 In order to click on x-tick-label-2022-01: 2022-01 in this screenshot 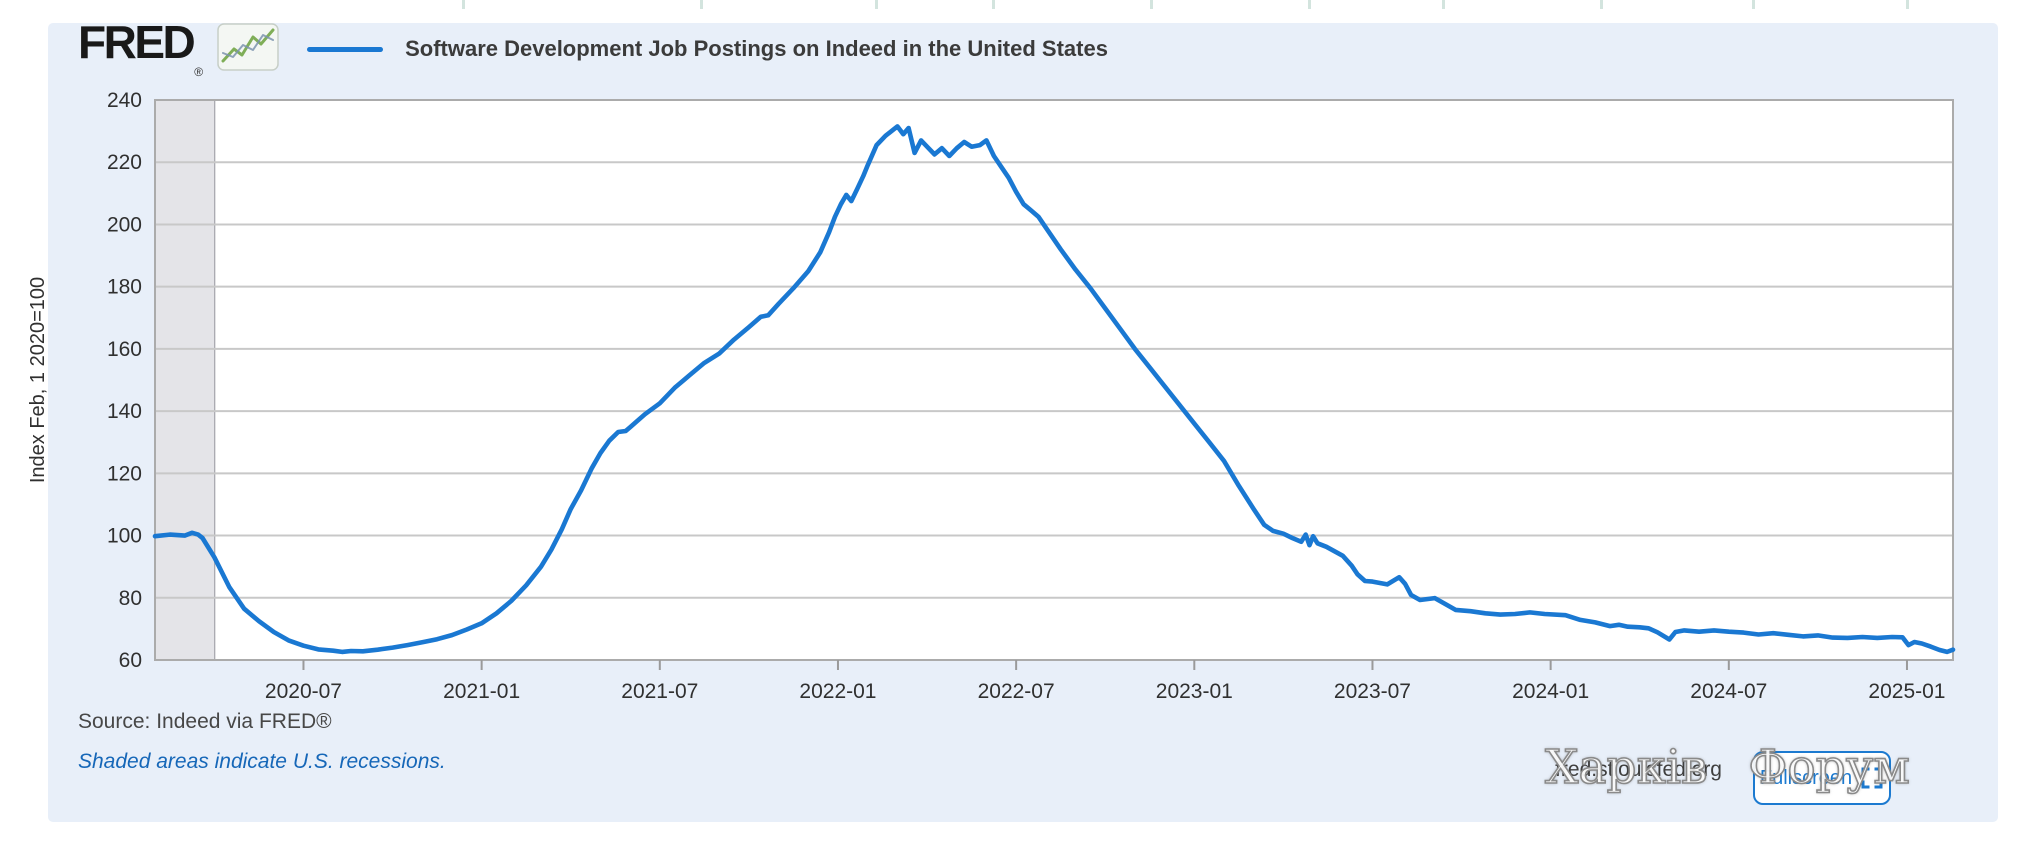, I will do `click(837, 691)`.